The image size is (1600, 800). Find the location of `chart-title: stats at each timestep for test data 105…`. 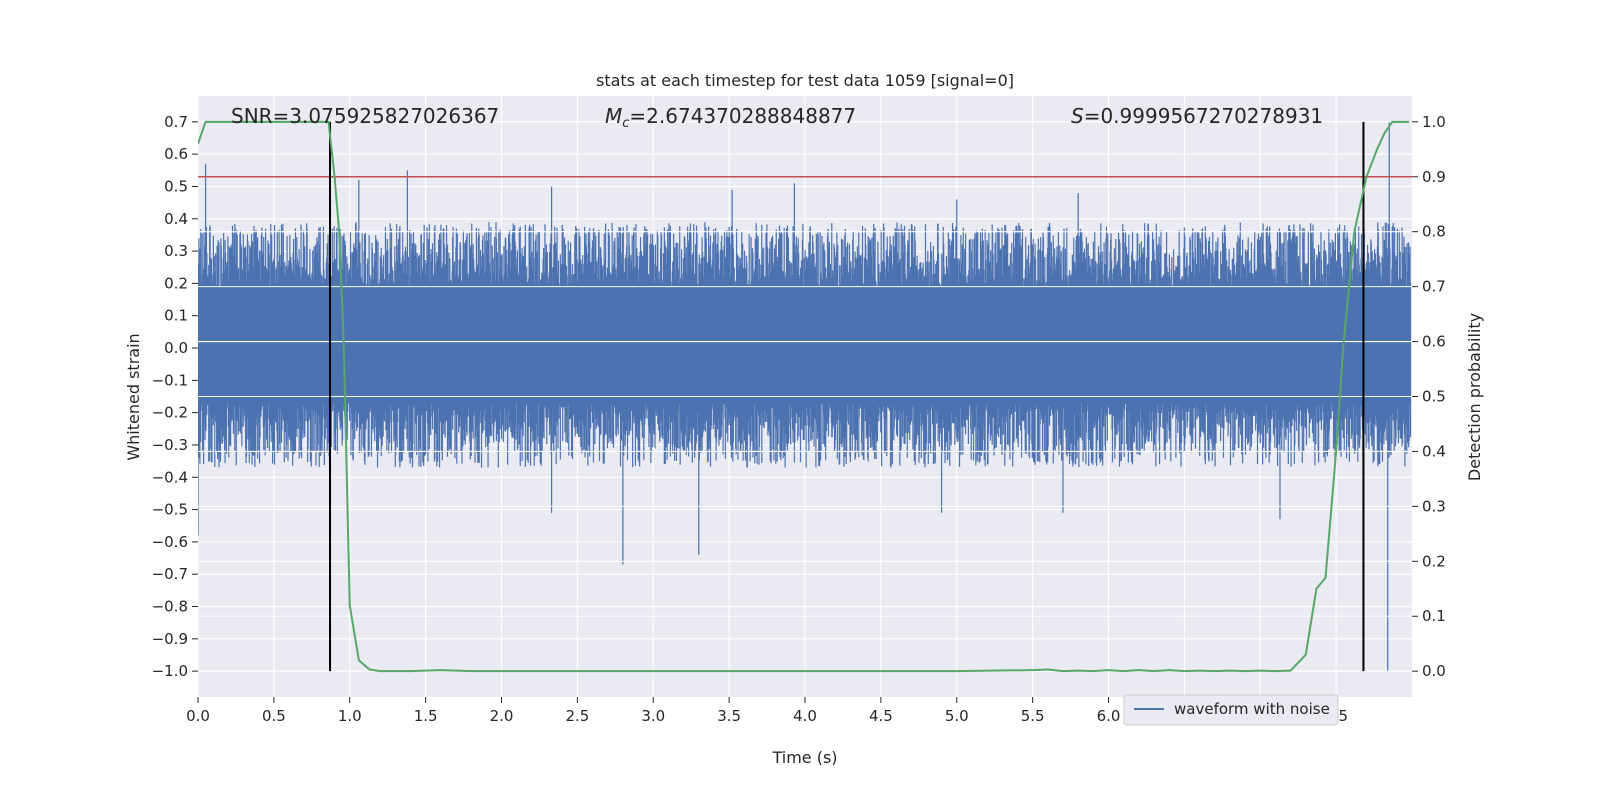

chart-title: stats at each timestep for test data 105… is located at coordinates (805, 80).